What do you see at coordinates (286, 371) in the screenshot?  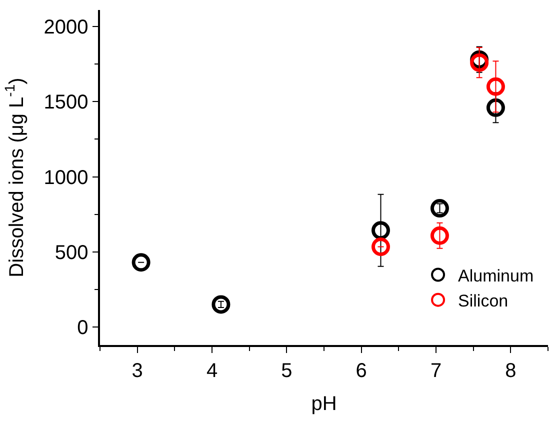 I see `x-tick-label: 5` at bounding box center [286, 371].